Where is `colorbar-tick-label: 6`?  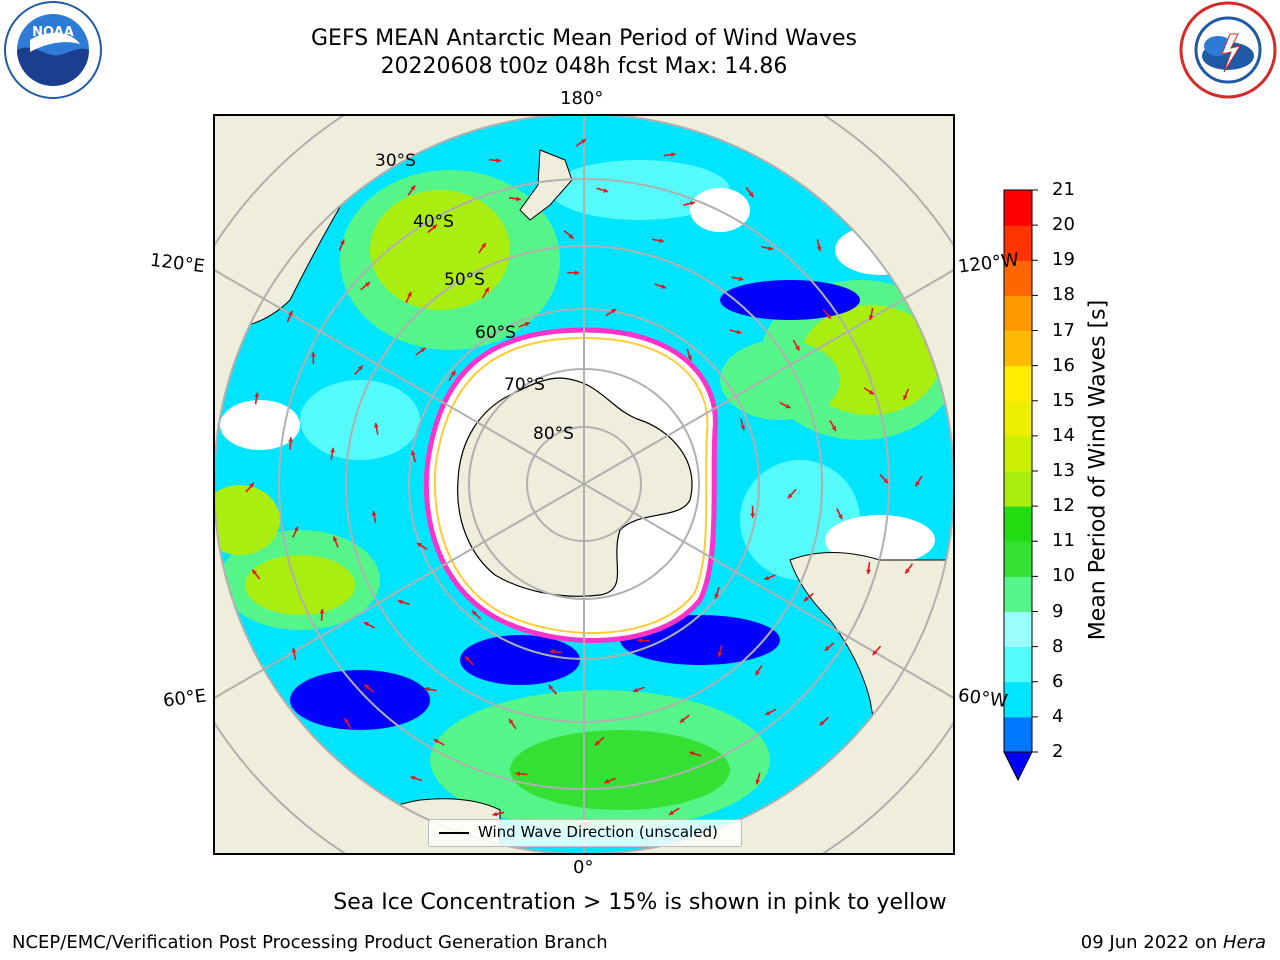
colorbar-tick-label: 6 is located at coordinates (1058, 681).